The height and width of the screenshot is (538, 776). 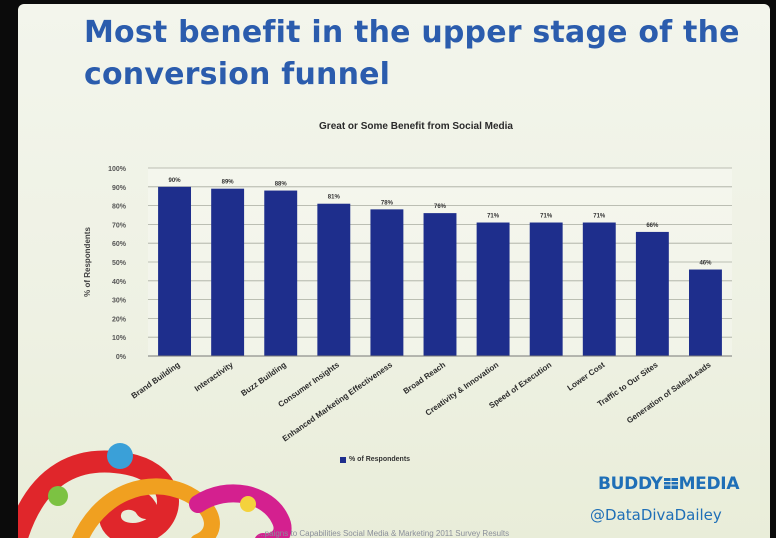 I want to click on buddy-media-logo: BUDDY MEDIA, so click(x=668, y=484).